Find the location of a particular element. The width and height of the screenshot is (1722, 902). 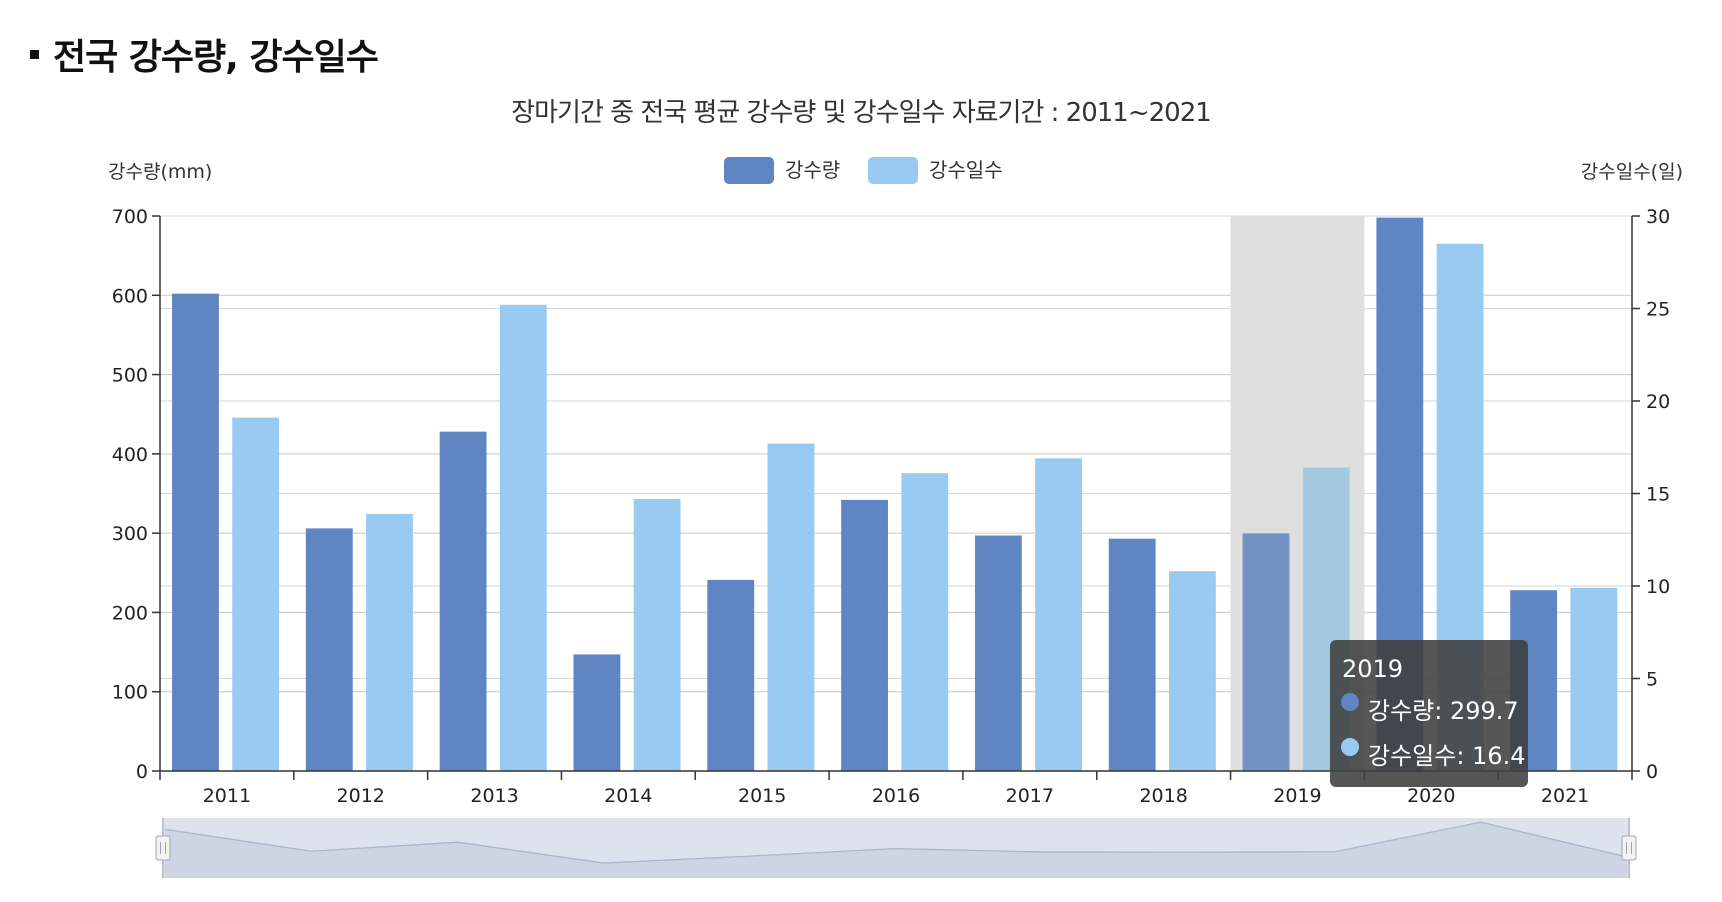

bar-rainfall-2013 is located at coordinates (463, 601).